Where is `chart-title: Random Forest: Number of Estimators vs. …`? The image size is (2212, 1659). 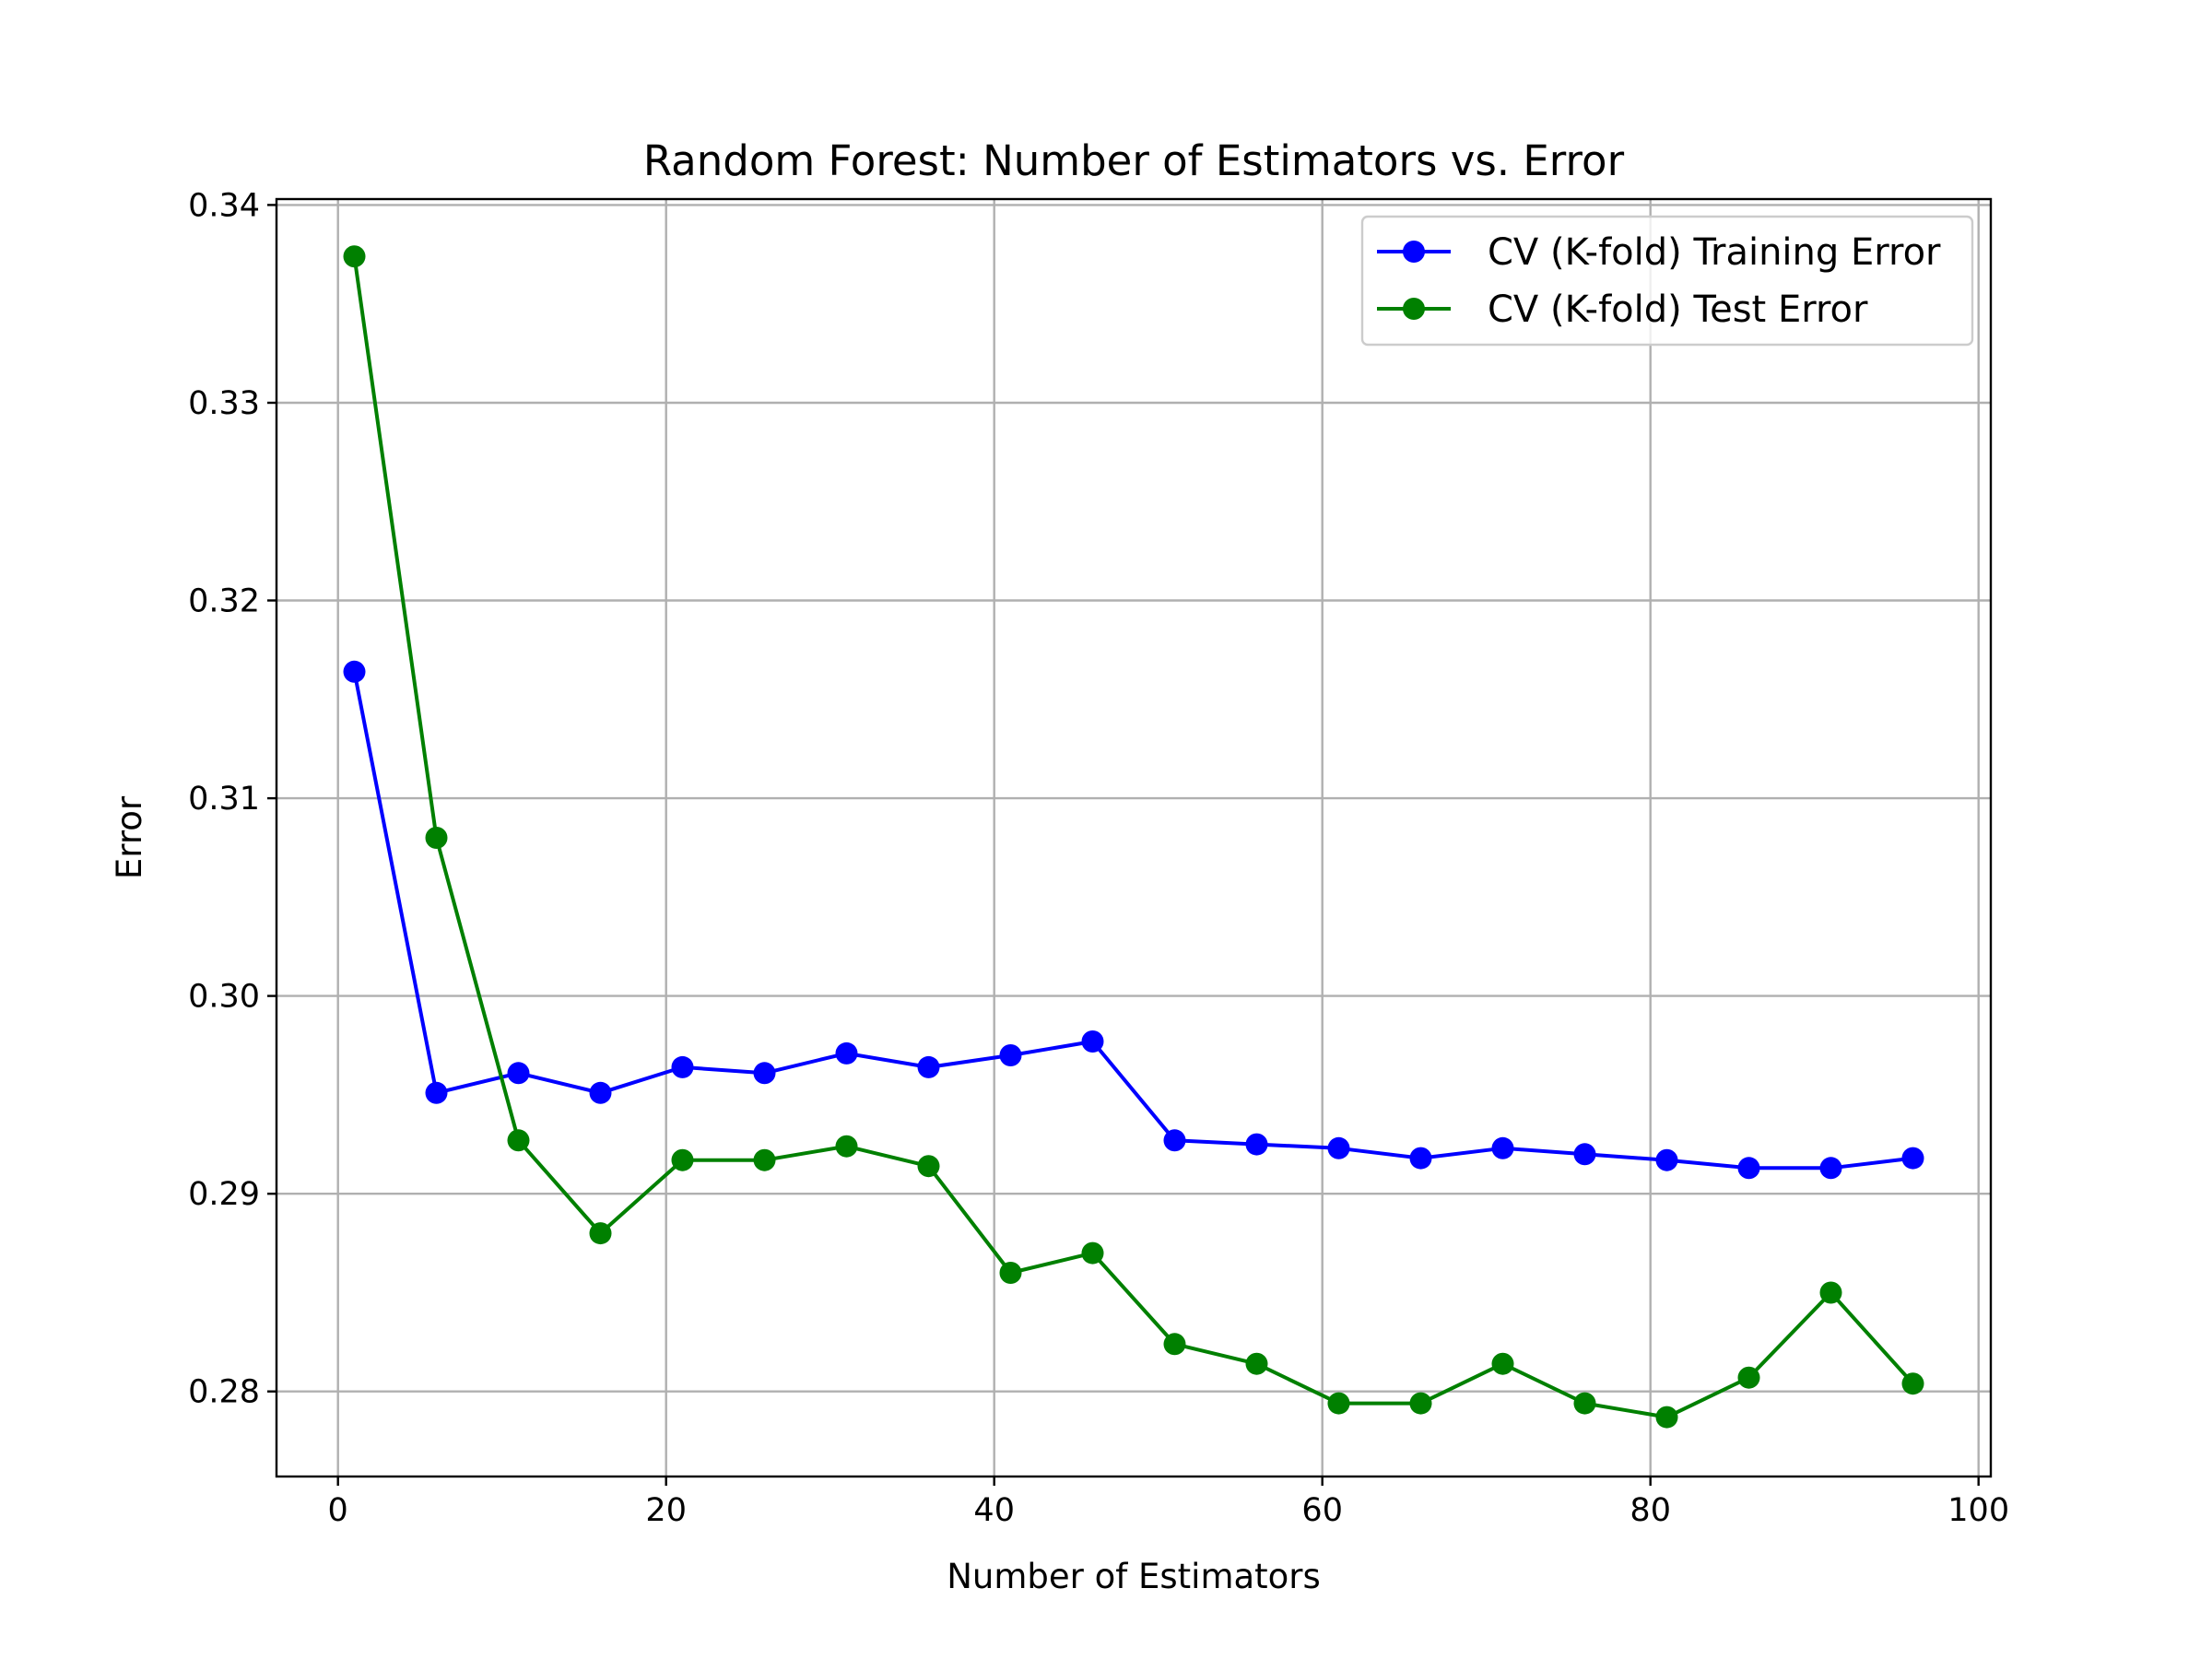
chart-title: Random Forest: Number of Estimators vs. … is located at coordinates (1134, 160).